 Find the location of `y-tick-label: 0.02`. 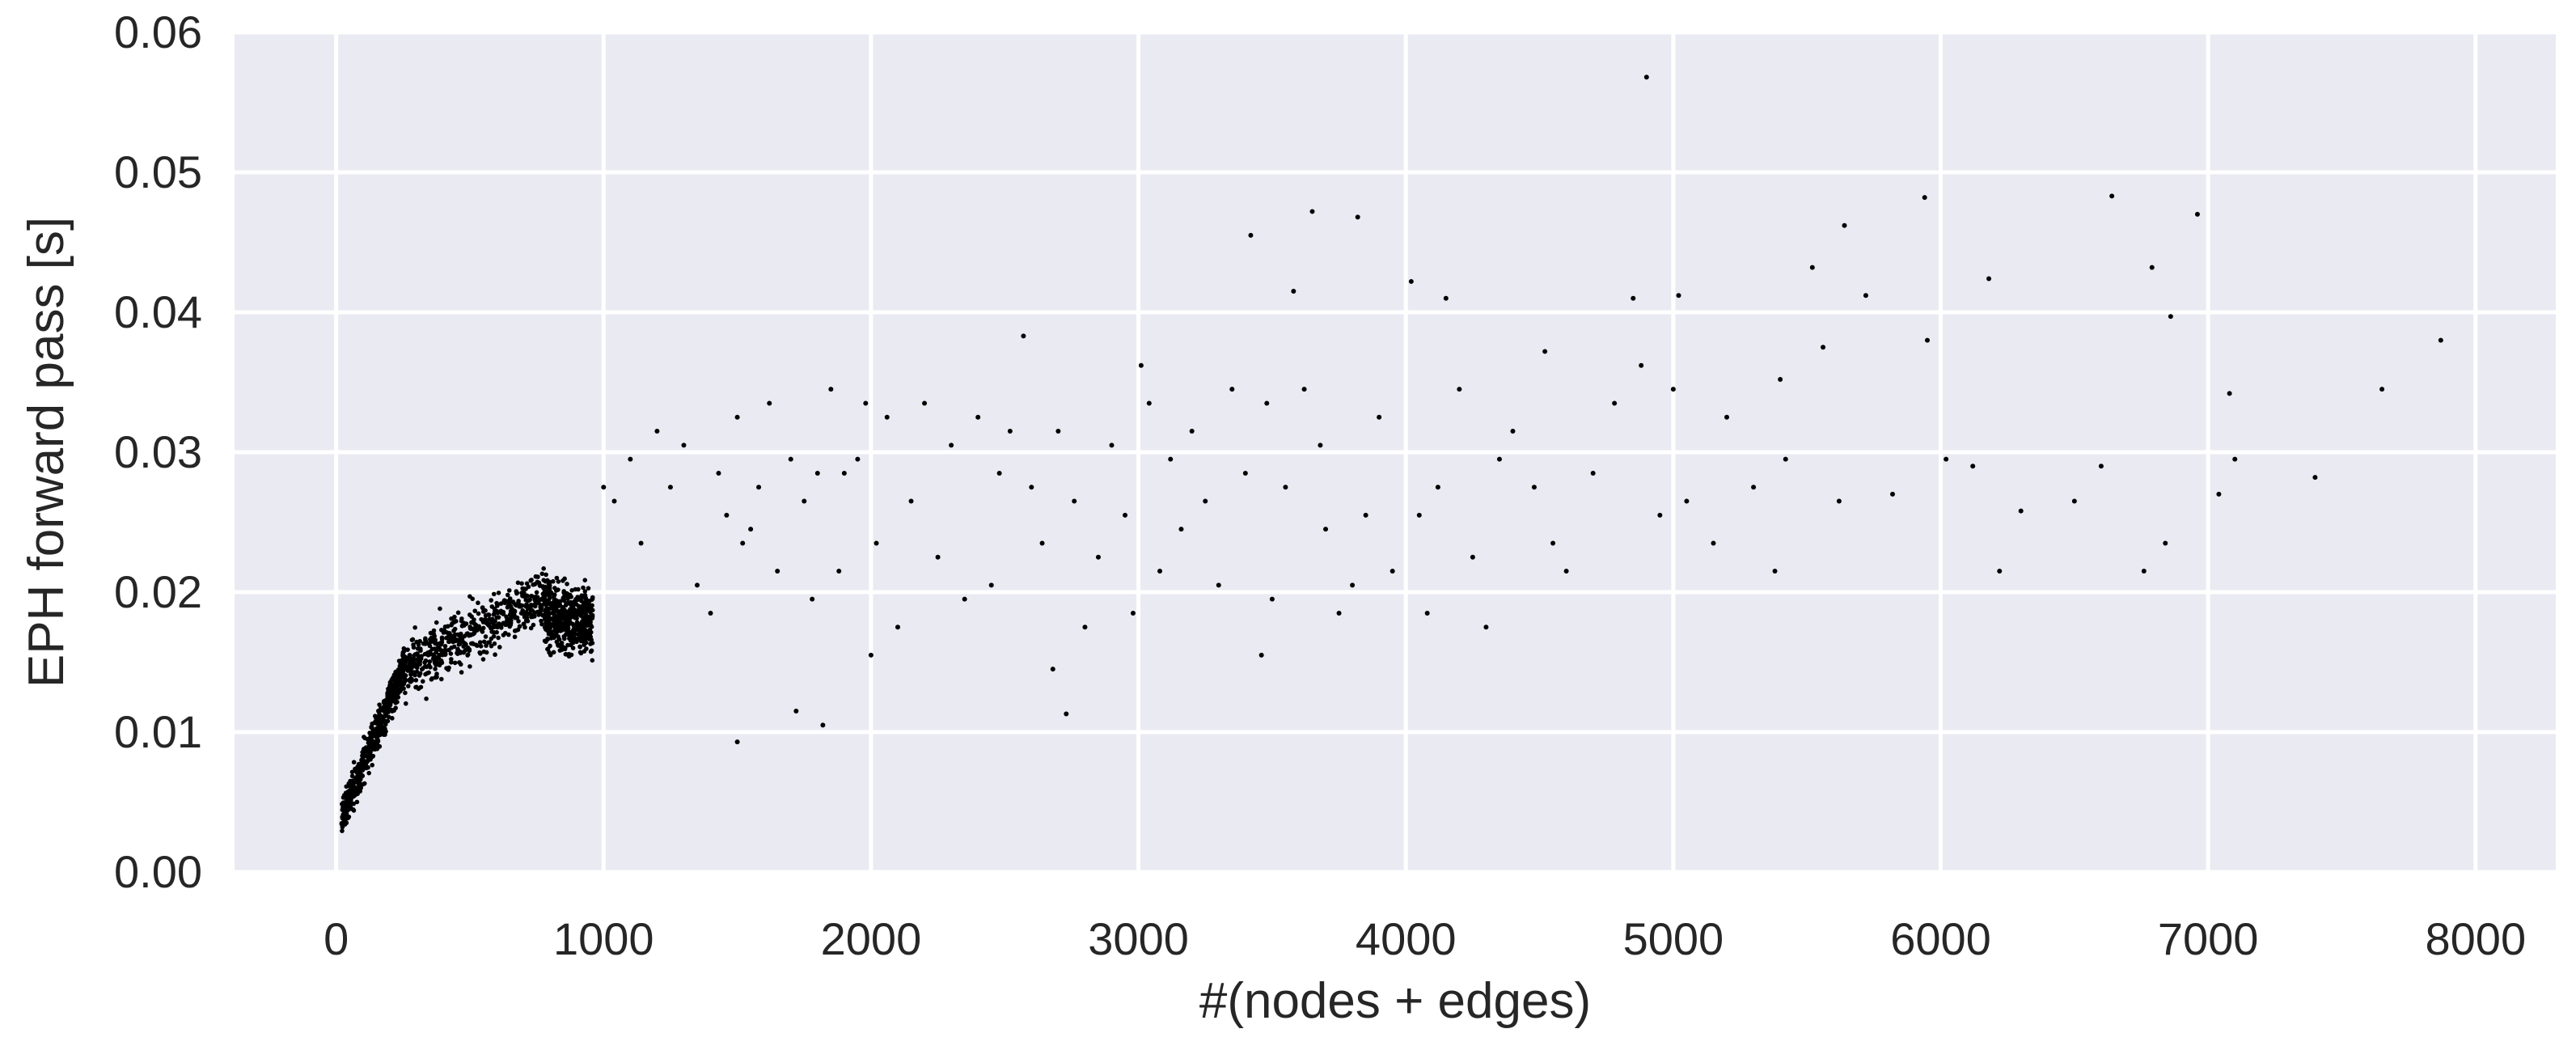

y-tick-label: 0.02 is located at coordinates (158, 592).